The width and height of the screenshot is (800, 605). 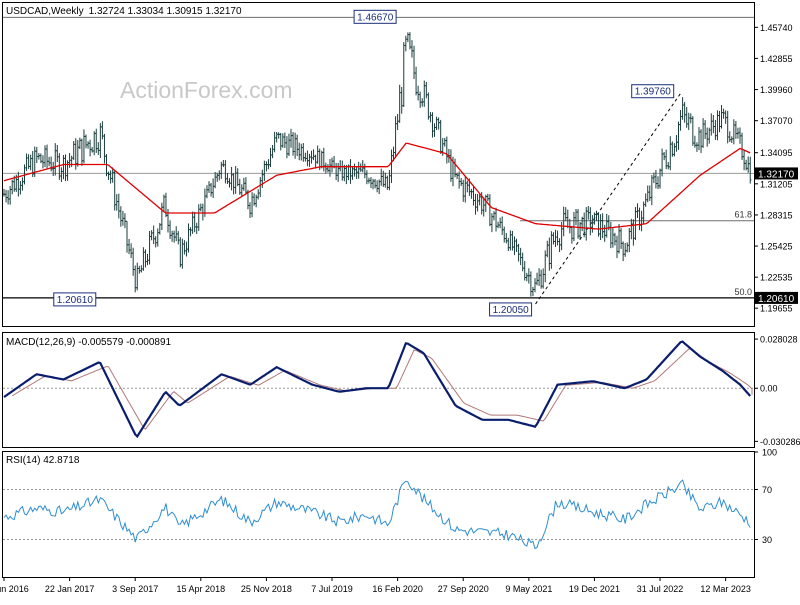 I want to click on watermark: ActionForex.com, so click(x=206, y=90).